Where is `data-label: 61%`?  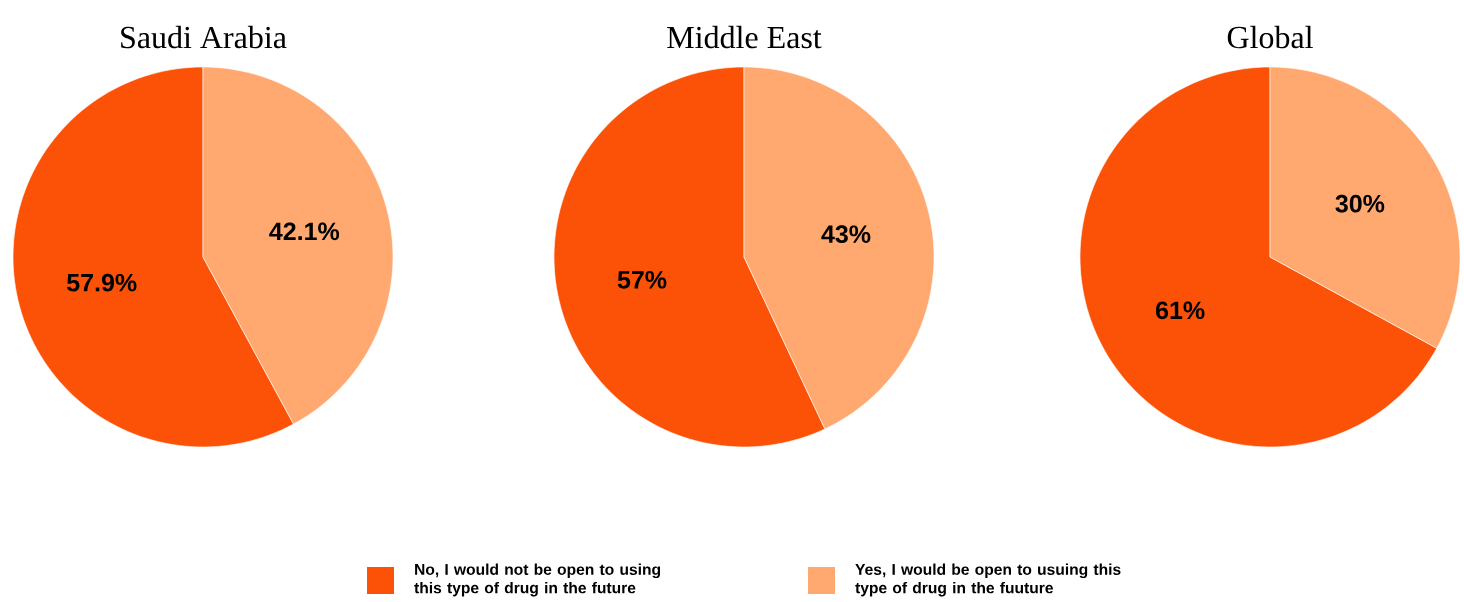
data-label: 61% is located at coordinates (1180, 310).